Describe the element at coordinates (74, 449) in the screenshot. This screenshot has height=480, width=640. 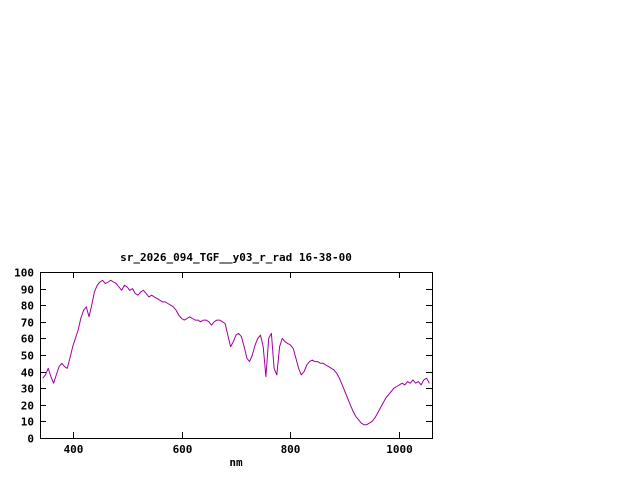
I see `x-tick-label: 400` at that location.